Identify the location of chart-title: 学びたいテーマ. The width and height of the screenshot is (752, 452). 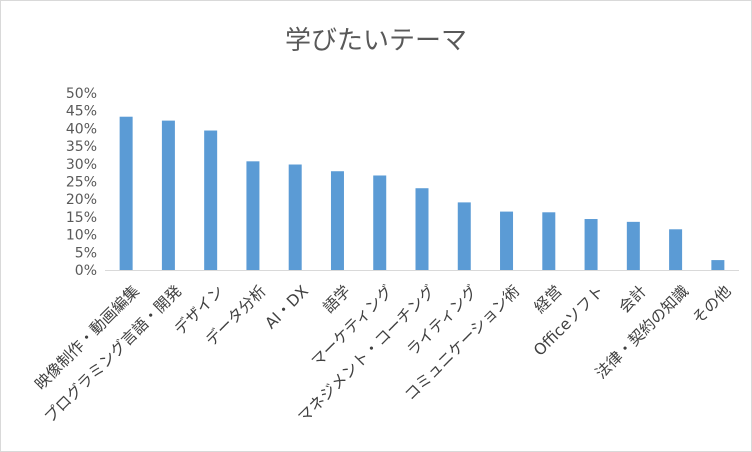
(376, 41).